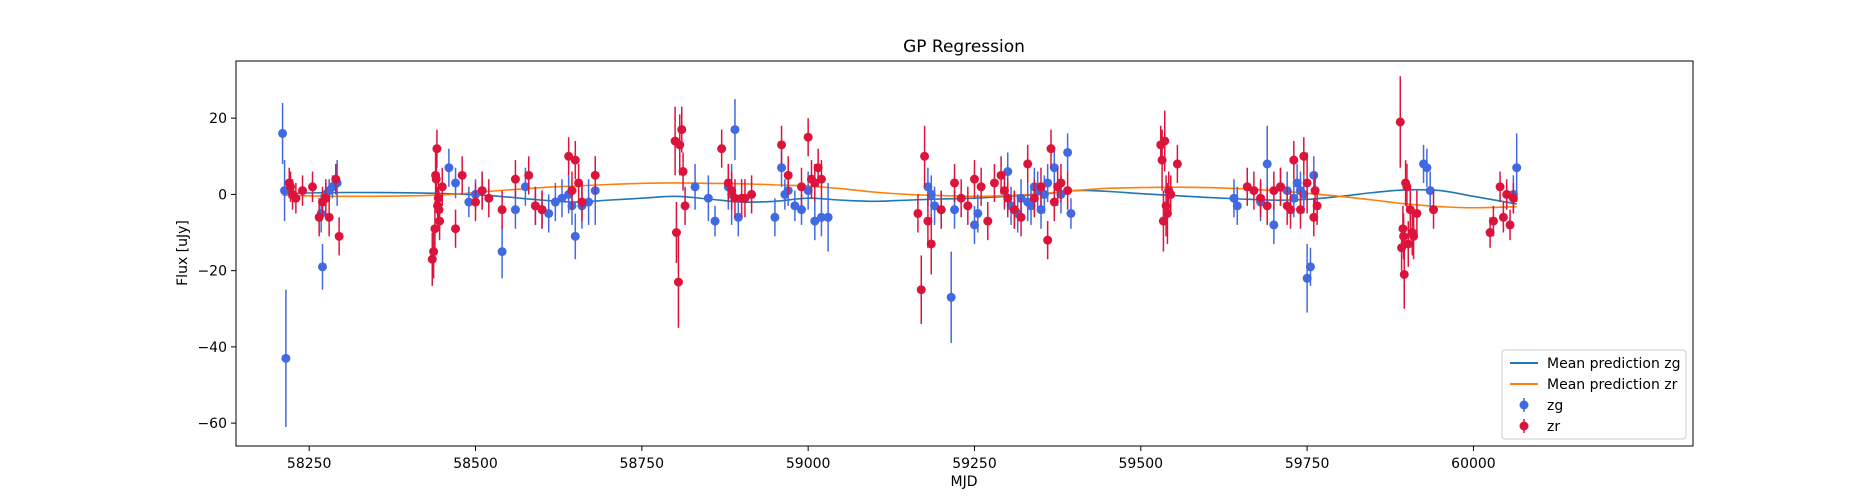  What do you see at coordinates (222, 195) in the screenshot?
I see `y-tick-label: 0` at bounding box center [222, 195].